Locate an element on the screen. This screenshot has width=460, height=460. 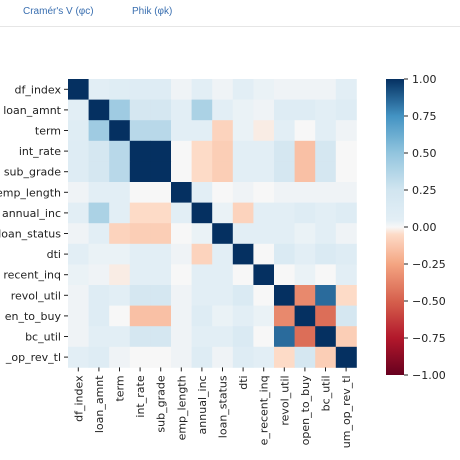
tab-bar: Cramér's V (φc) Phik (φk) is located at coordinates (230, 13).